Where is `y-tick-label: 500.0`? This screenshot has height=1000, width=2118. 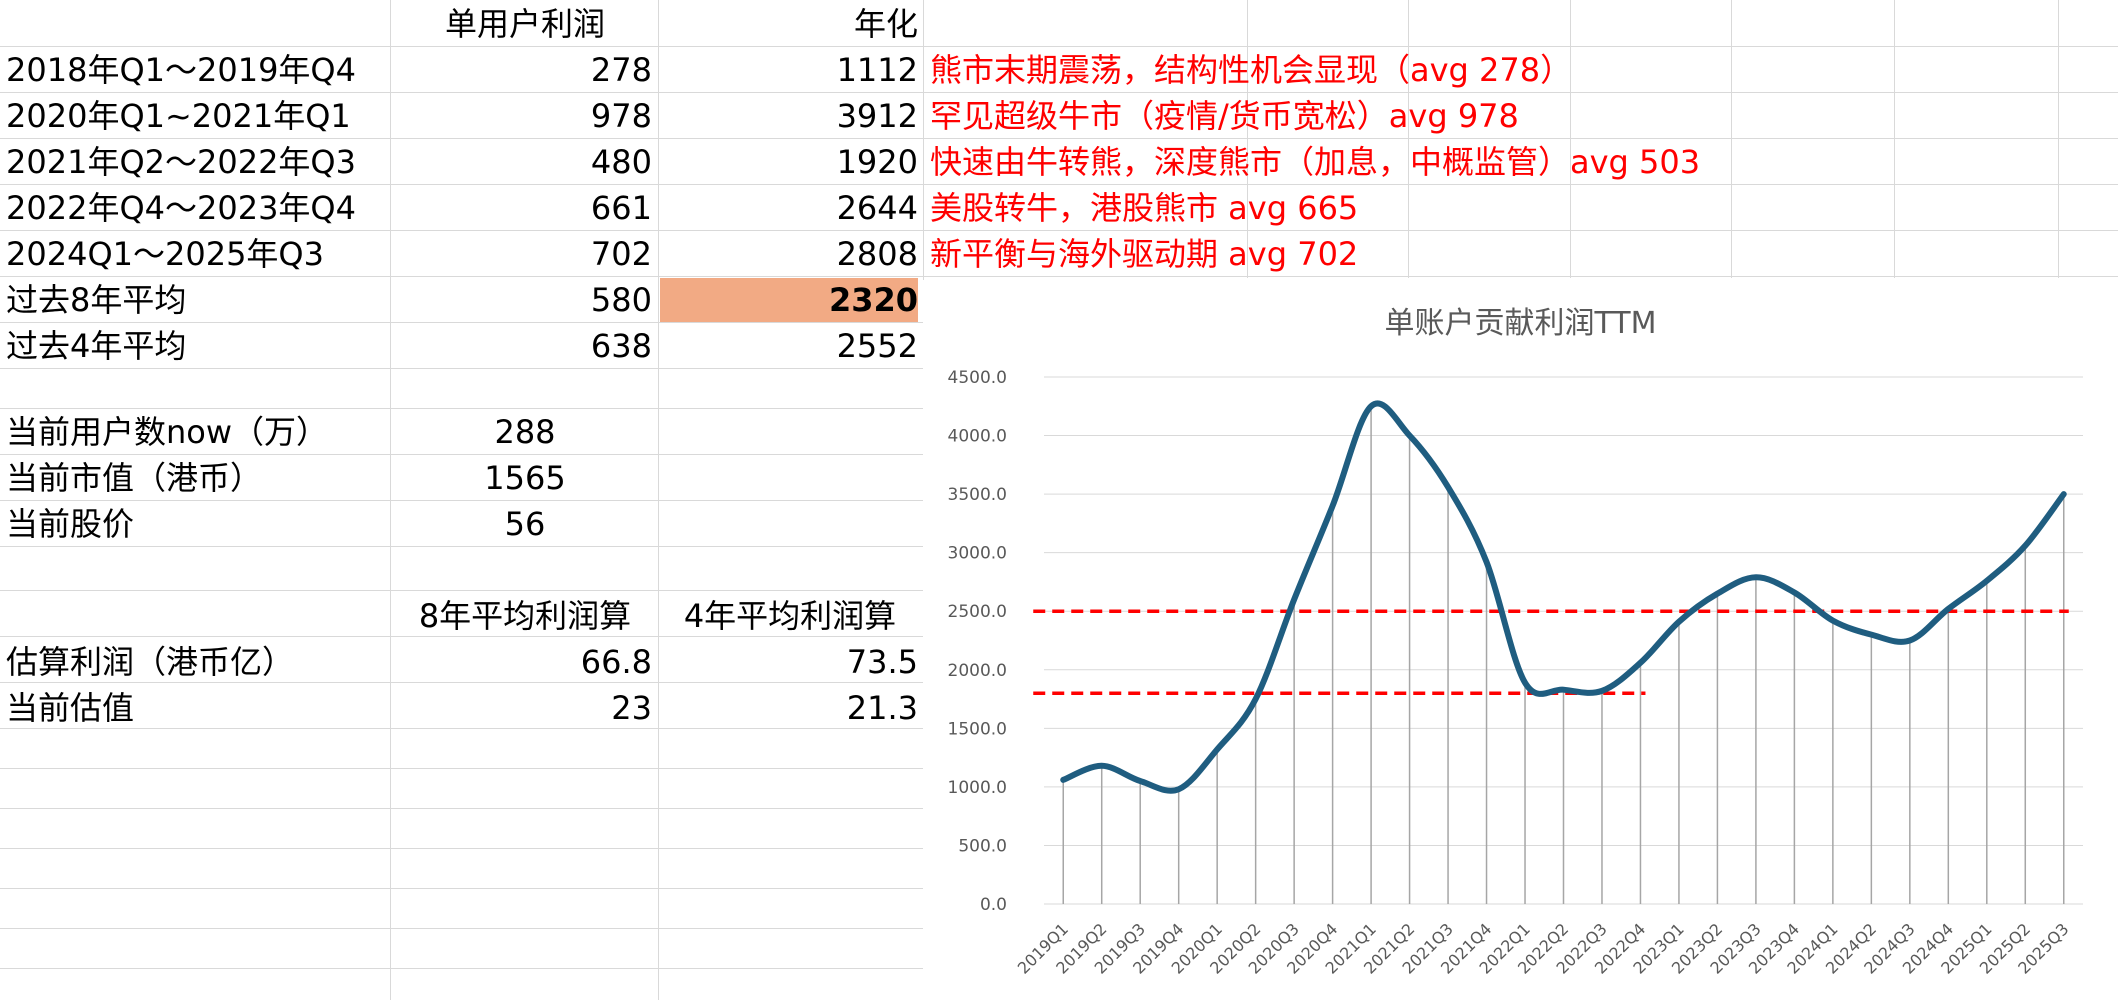 y-tick-label: 500.0 is located at coordinates (982, 846).